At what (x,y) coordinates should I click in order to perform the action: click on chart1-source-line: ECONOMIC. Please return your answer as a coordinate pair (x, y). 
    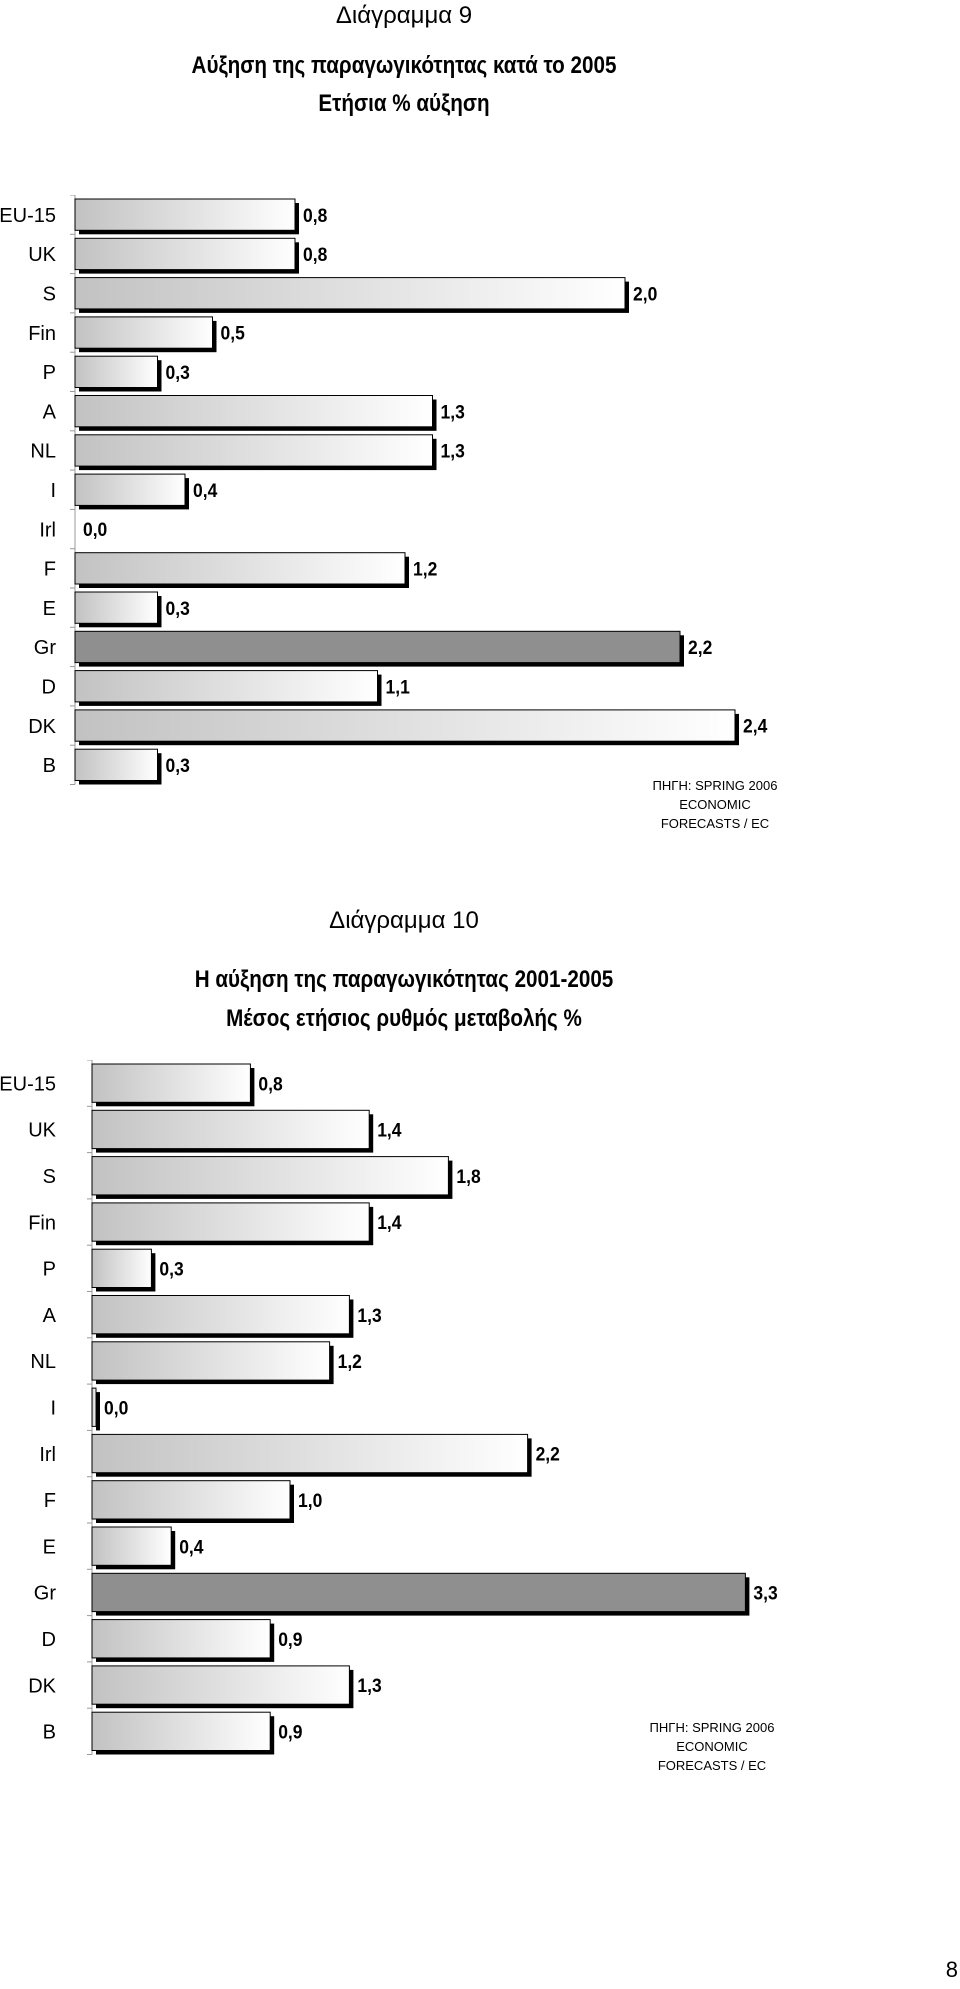
    Looking at the image, I should click on (715, 804).